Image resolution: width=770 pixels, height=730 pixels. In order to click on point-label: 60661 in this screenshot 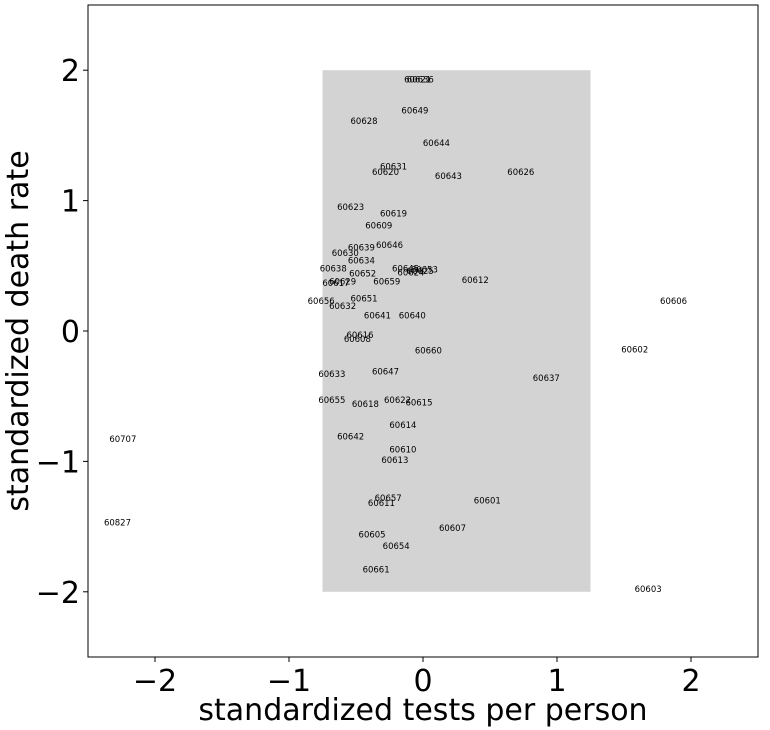, I will do `click(376, 571)`.